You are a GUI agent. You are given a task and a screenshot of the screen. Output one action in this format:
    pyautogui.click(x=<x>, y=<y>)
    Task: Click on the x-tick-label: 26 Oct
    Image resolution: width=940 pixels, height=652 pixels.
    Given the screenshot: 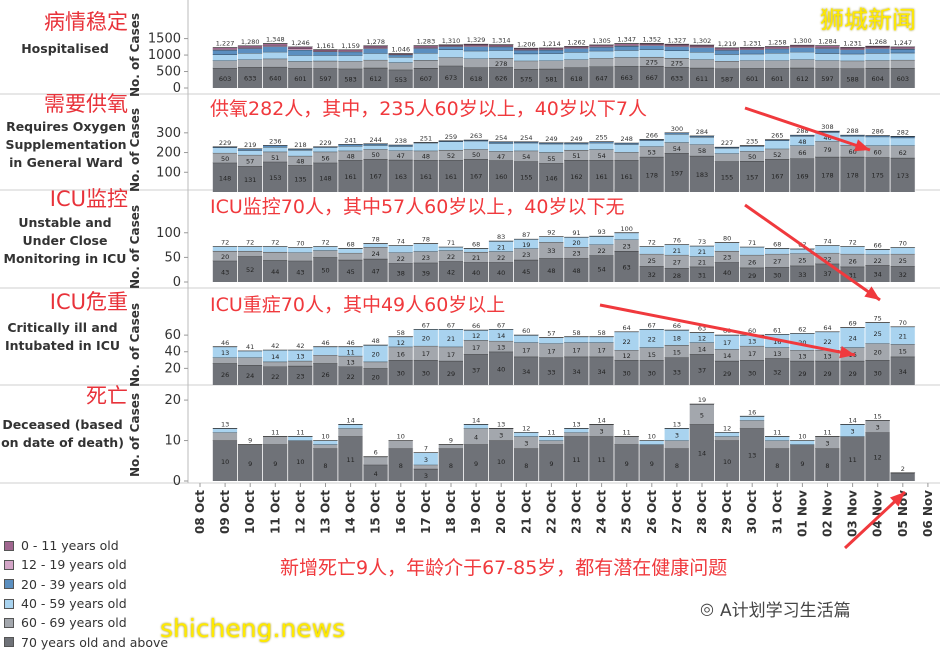 What is the action you would take?
    pyautogui.click(x=652, y=512)
    